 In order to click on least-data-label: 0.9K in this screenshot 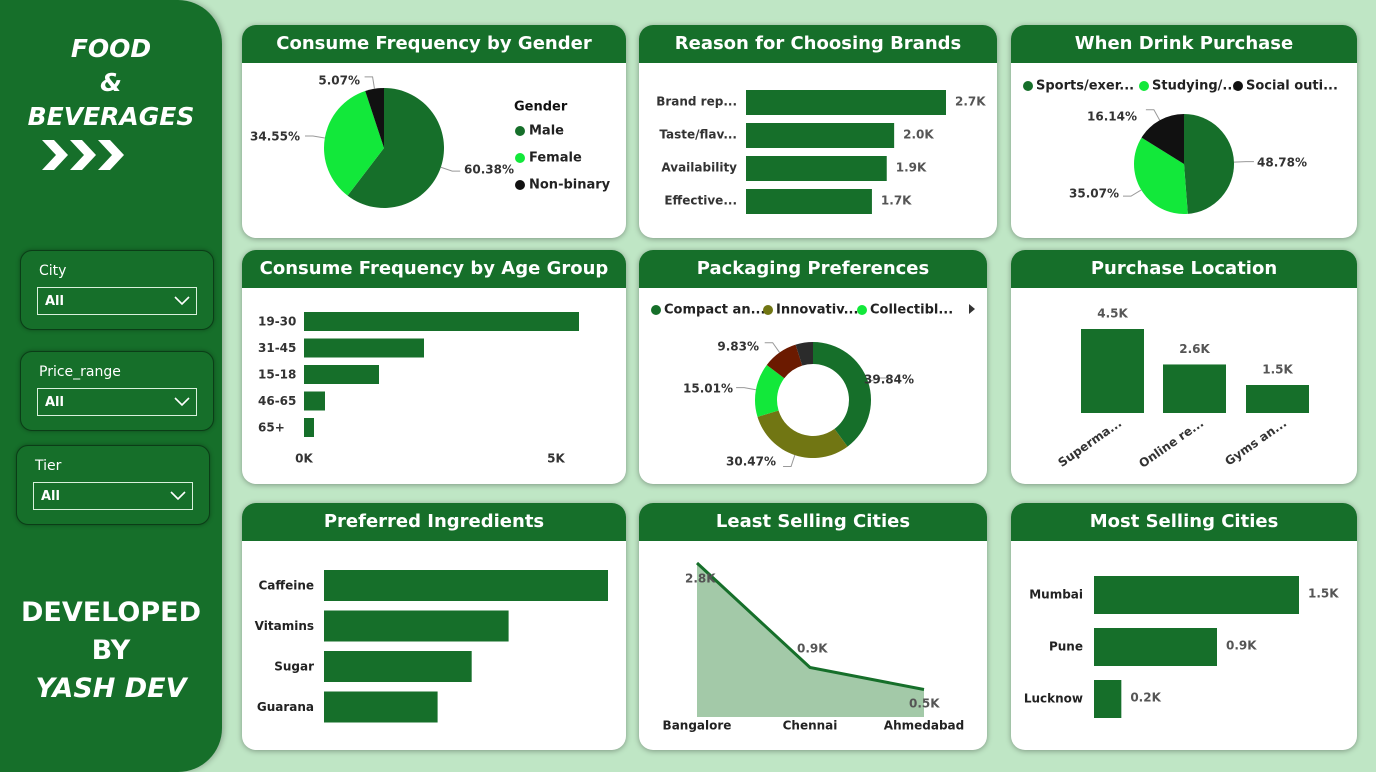, I will do `click(812, 649)`.